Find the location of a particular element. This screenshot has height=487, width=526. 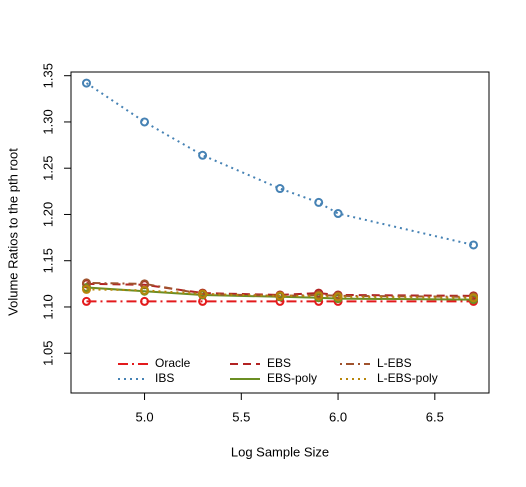

y-tick-label: 1.15 is located at coordinates (47, 260).